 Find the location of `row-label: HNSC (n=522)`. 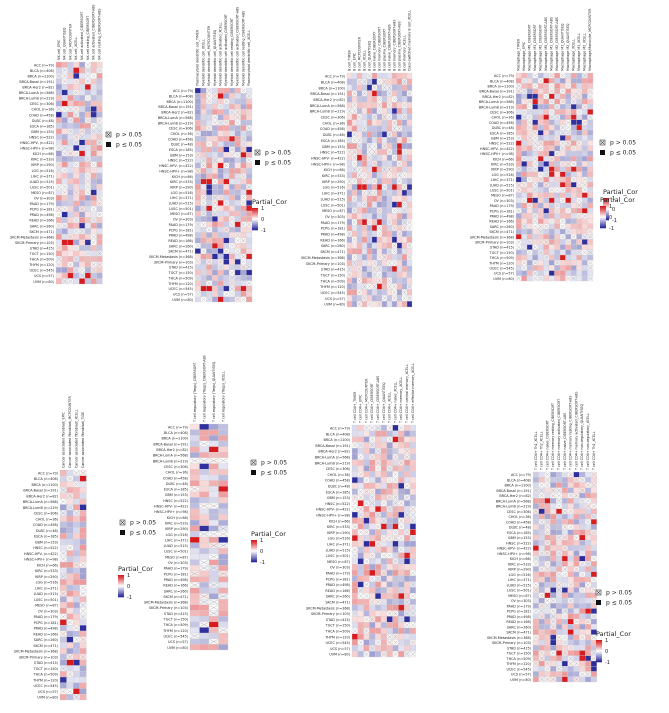

row-label: HNSC (n=522) is located at coordinates (518, 543).